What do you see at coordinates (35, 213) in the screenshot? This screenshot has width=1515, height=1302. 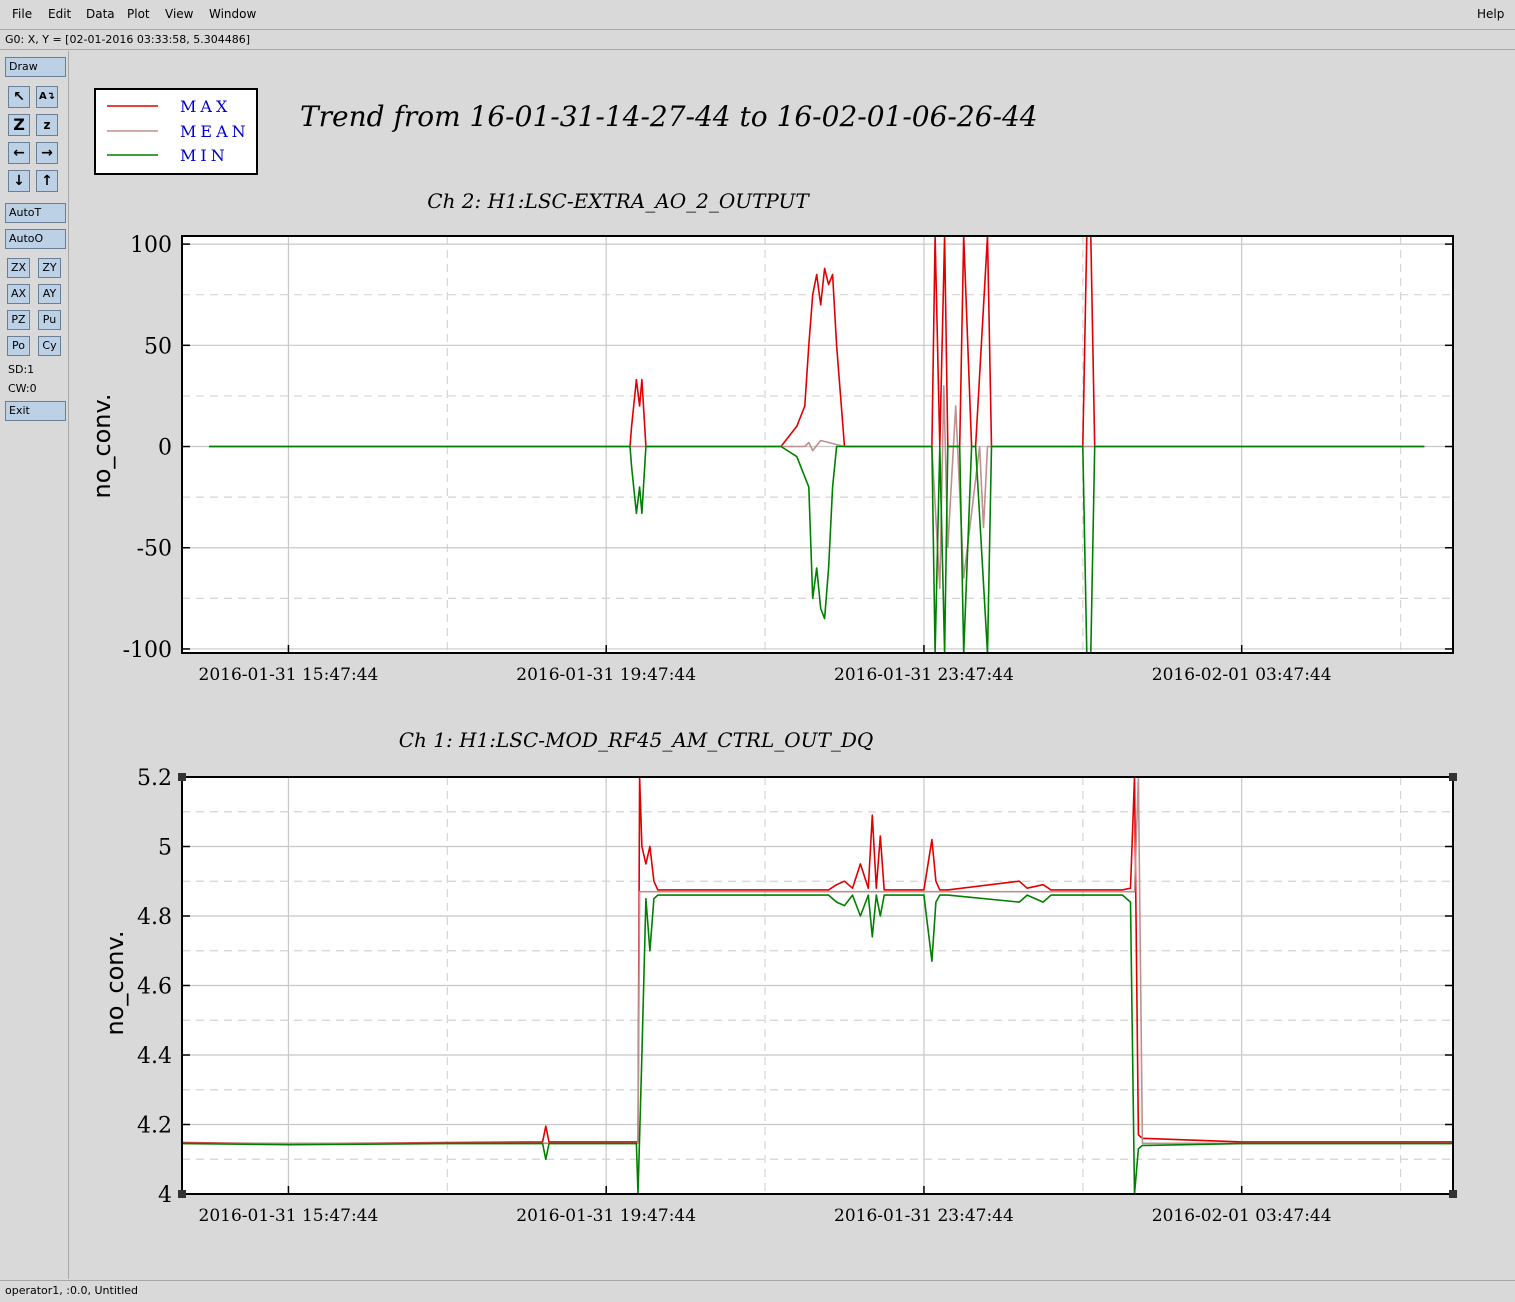 I see `autot-button: AutoT` at bounding box center [35, 213].